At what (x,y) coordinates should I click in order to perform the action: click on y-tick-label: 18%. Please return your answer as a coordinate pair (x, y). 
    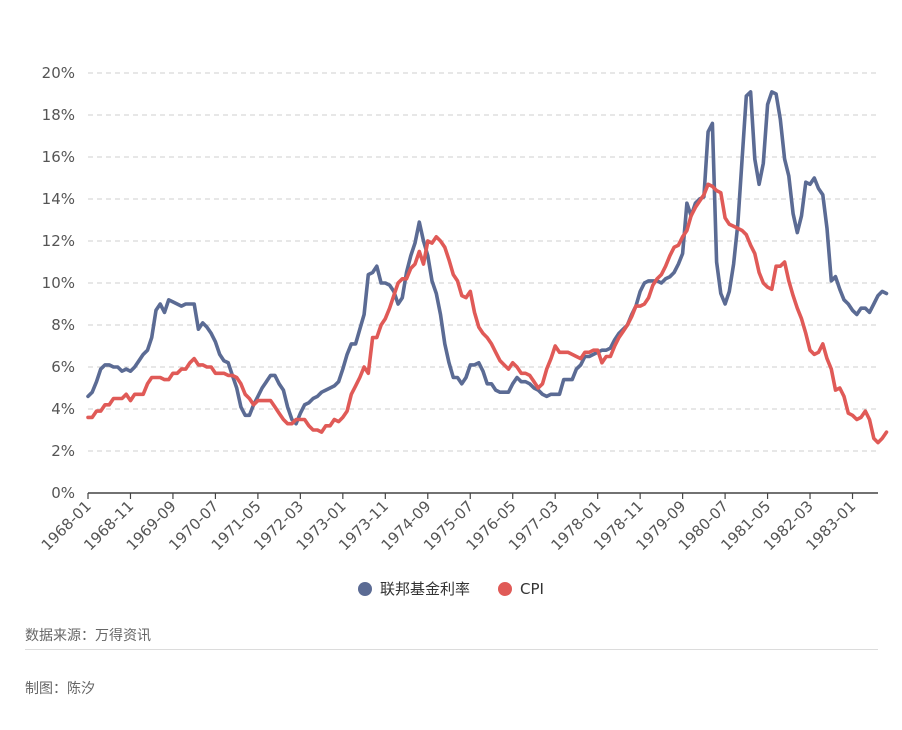
    Looking at the image, I should click on (58, 115).